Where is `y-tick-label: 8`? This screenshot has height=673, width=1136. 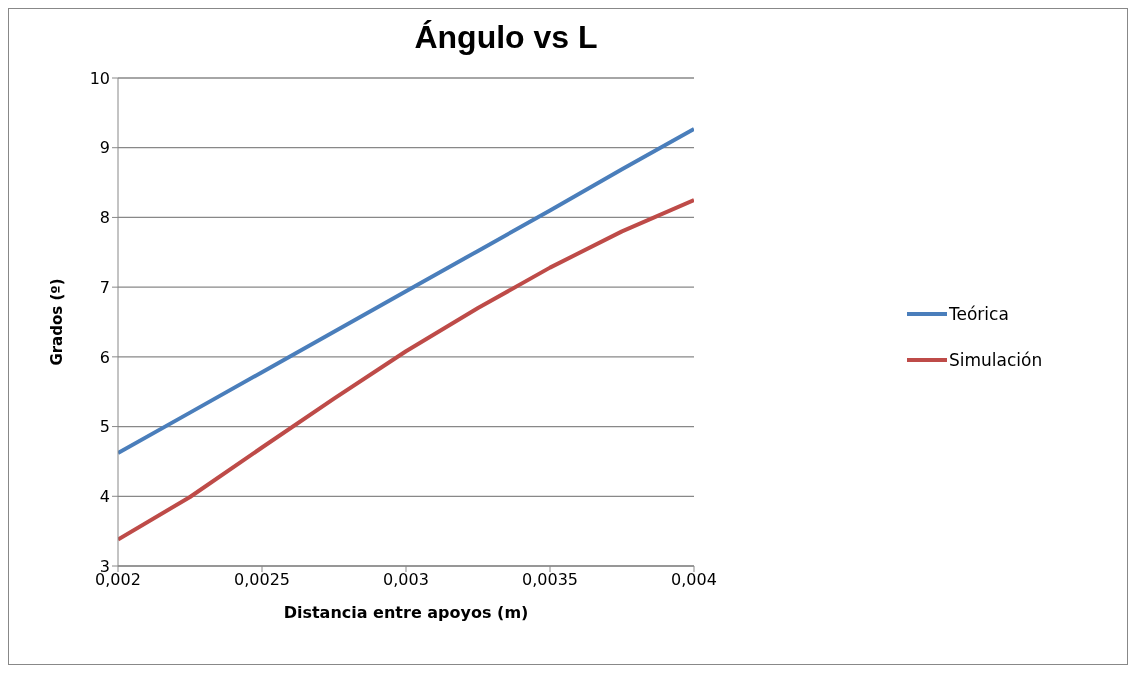
y-tick-label: 8 is located at coordinates (104, 218).